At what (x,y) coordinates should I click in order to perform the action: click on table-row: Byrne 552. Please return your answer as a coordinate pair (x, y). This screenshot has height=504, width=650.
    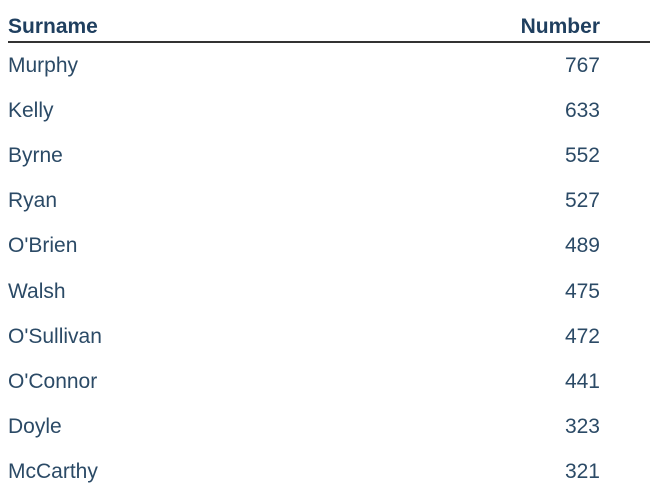
    Looking at the image, I should click on (329, 155).